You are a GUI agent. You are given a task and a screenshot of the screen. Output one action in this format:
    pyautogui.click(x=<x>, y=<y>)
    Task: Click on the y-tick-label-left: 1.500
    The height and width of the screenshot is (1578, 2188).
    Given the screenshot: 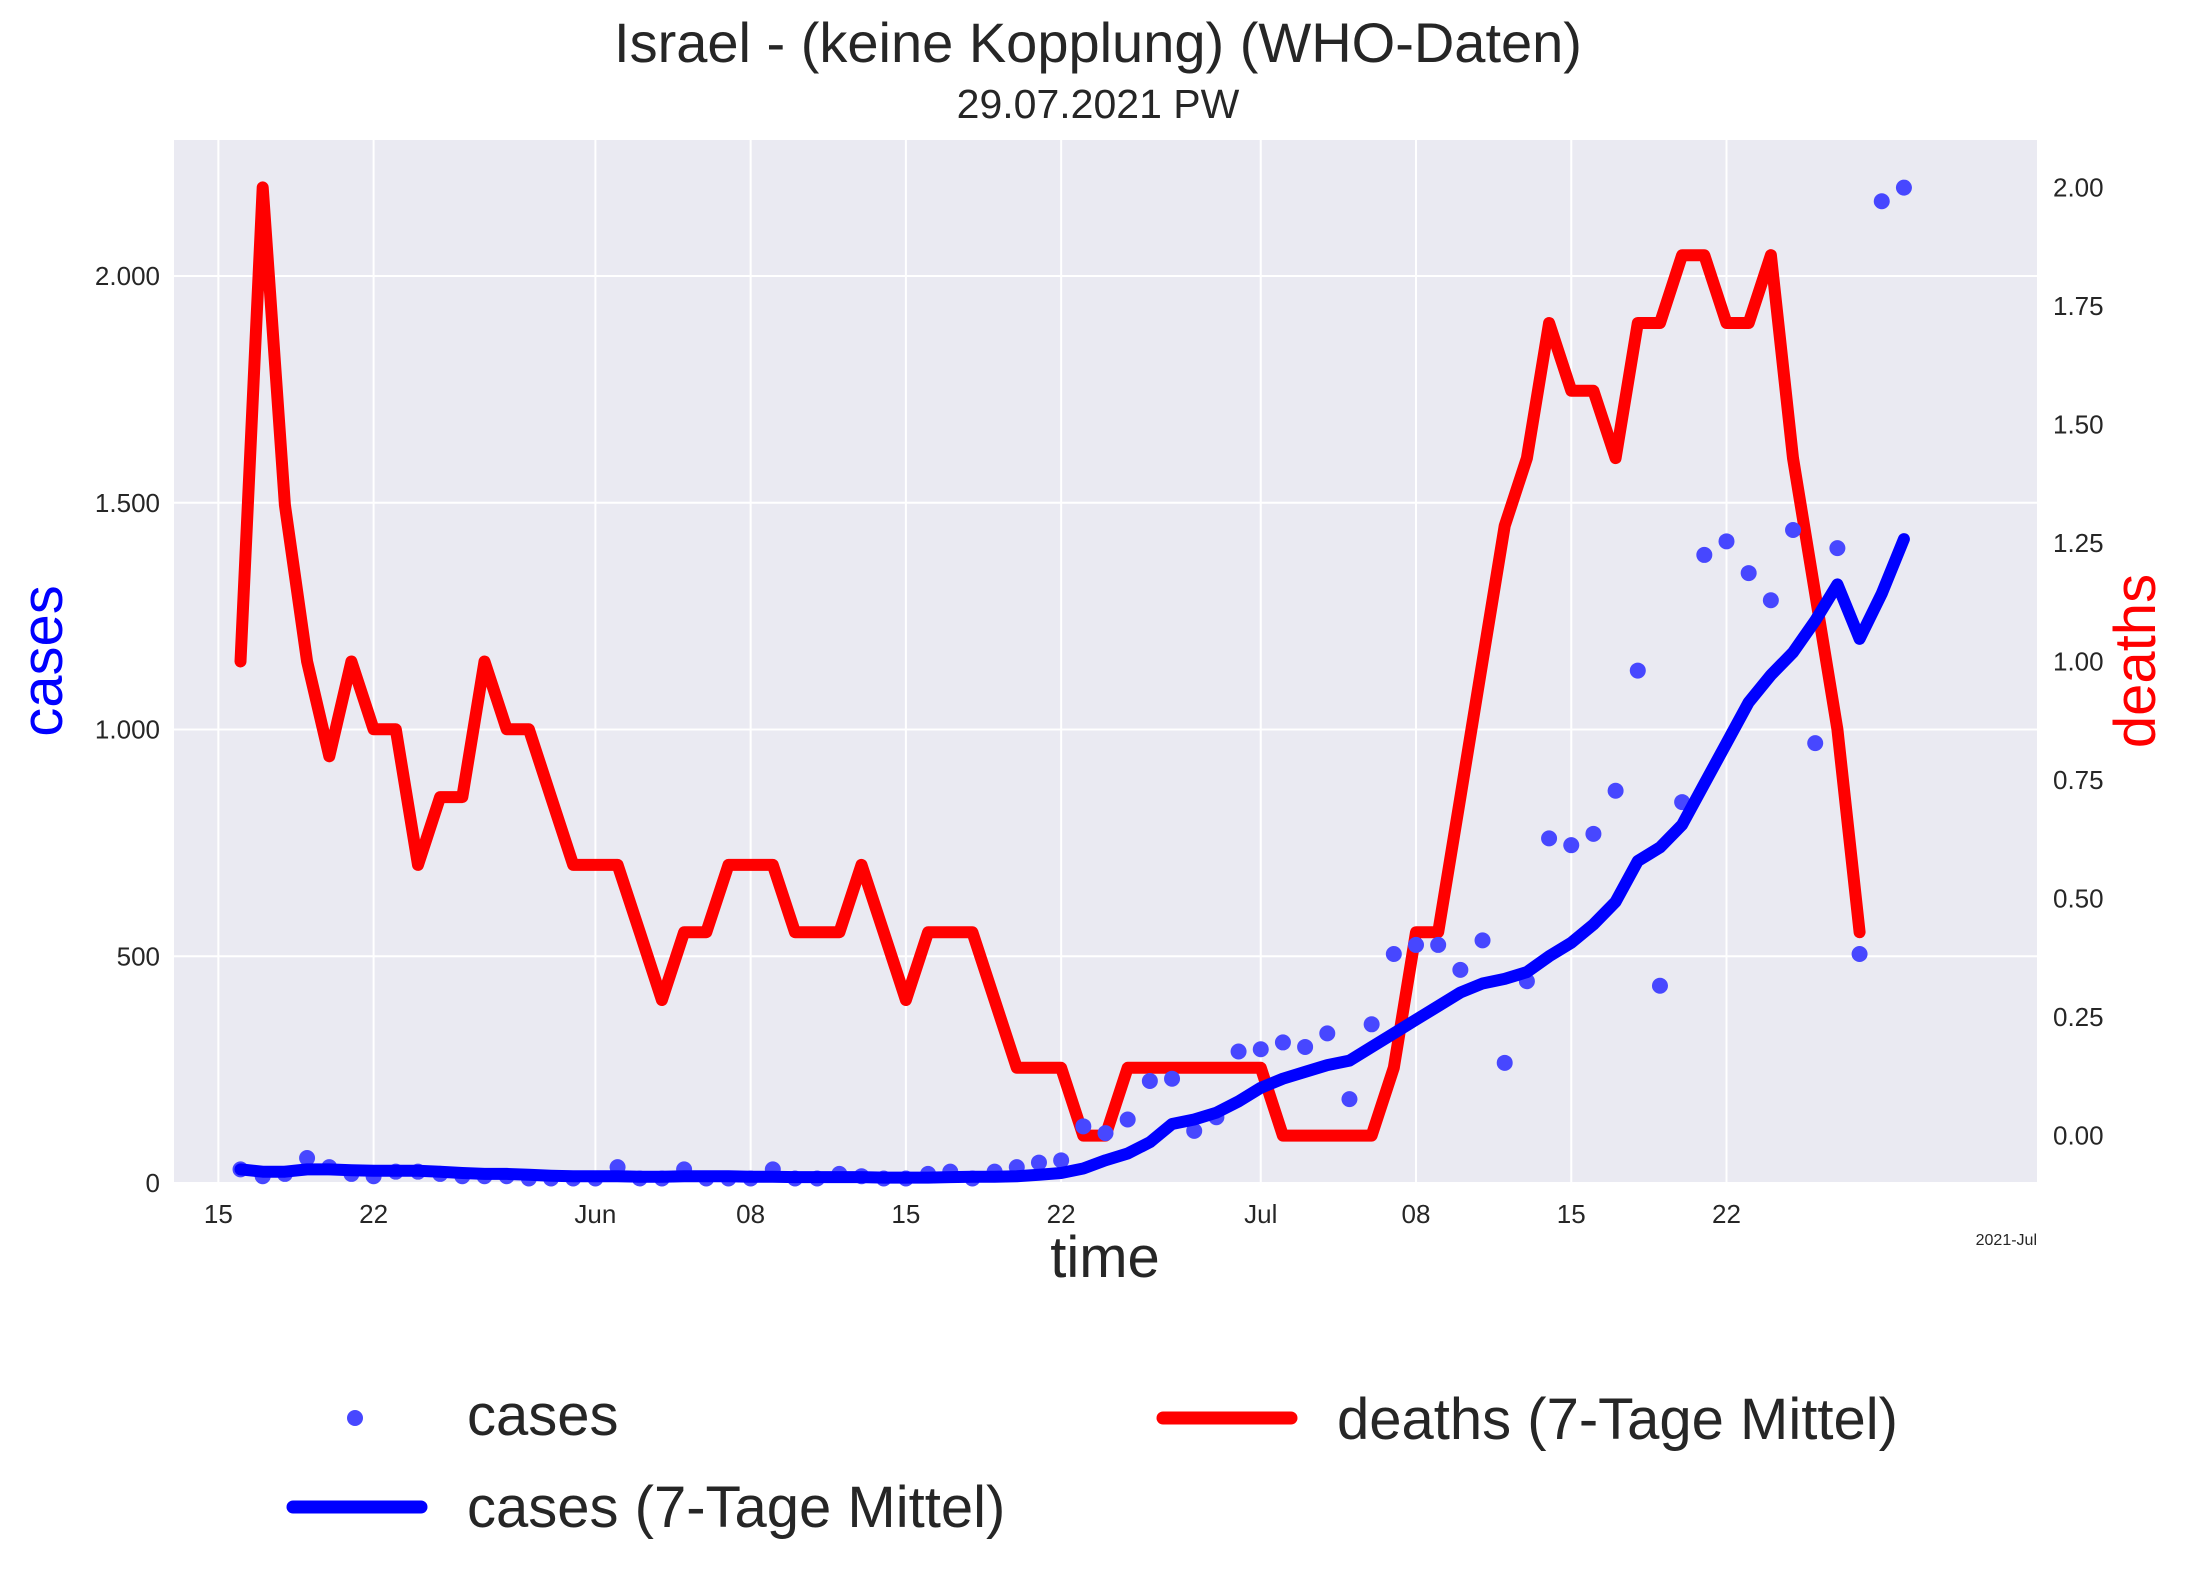 What is the action you would take?
    pyautogui.click(x=127, y=503)
    